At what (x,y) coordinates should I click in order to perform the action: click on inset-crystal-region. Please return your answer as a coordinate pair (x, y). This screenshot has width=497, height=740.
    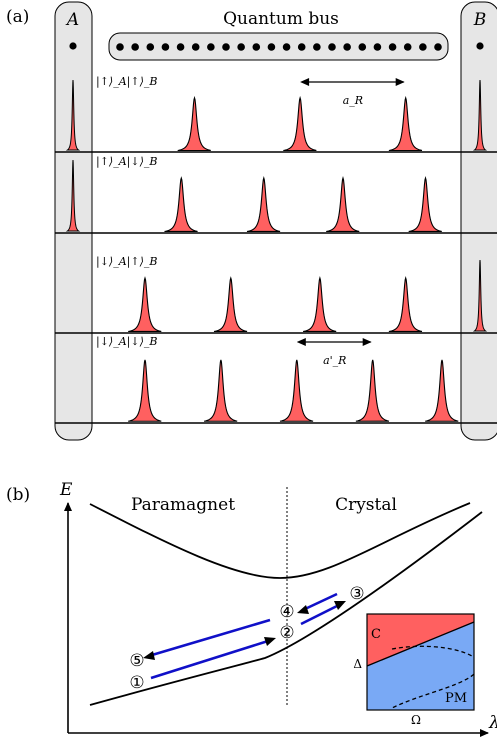
    Looking at the image, I should click on (420, 640).